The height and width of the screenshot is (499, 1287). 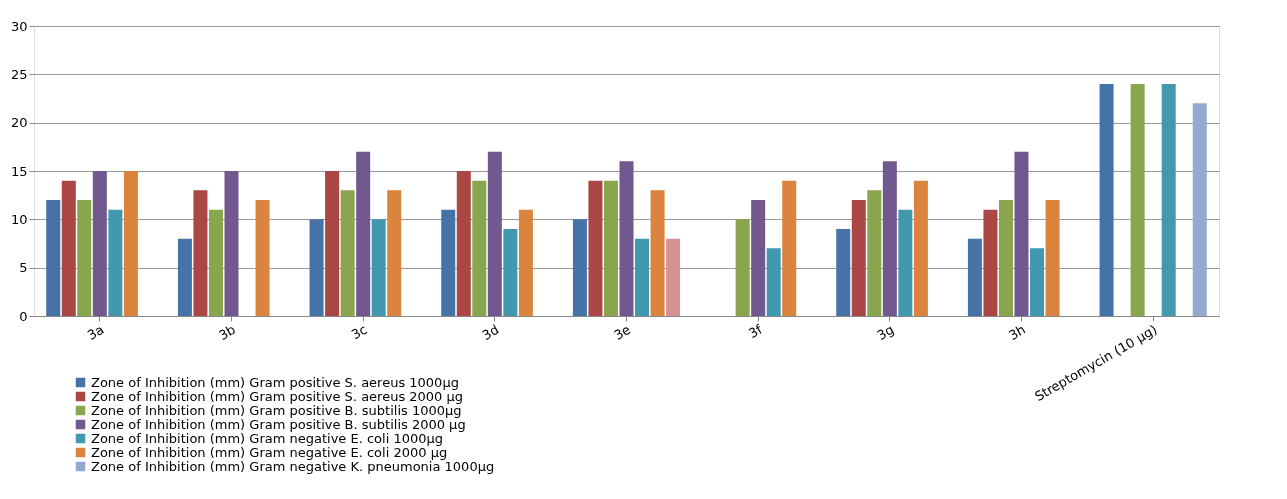 I want to click on x-tick-label: 3g, so click(x=885, y=332).